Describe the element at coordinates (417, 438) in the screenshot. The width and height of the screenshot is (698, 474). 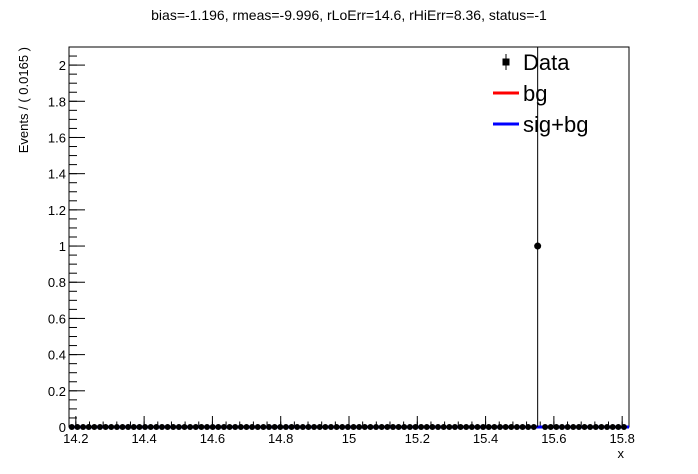
I see `x-tick-label: 15.2` at that location.